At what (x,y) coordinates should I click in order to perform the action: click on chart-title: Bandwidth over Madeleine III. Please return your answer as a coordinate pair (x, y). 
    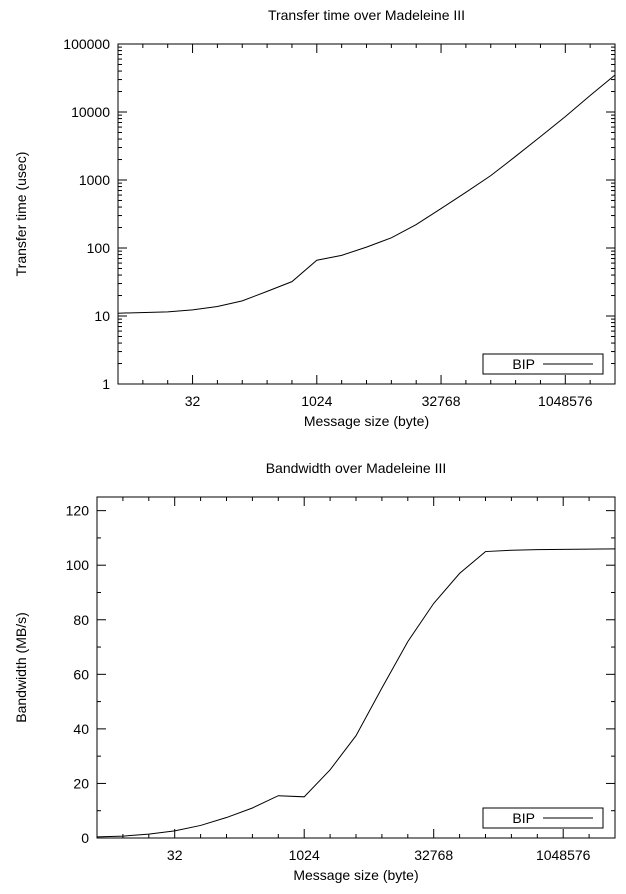
    Looking at the image, I should click on (356, 468).